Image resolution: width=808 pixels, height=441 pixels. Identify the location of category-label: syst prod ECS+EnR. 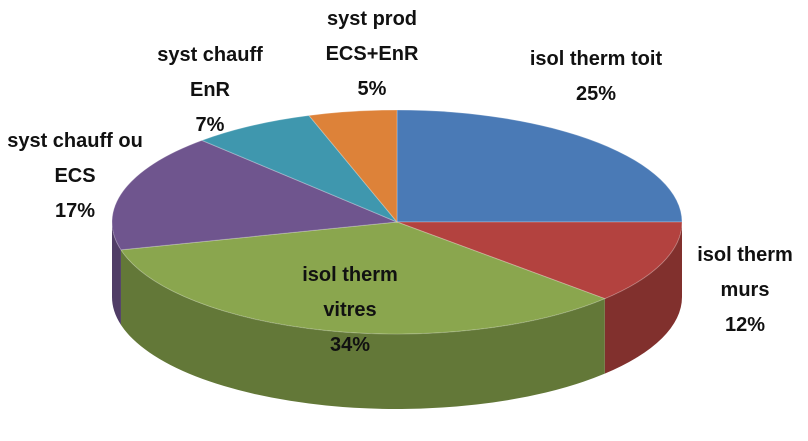
(372, 36).